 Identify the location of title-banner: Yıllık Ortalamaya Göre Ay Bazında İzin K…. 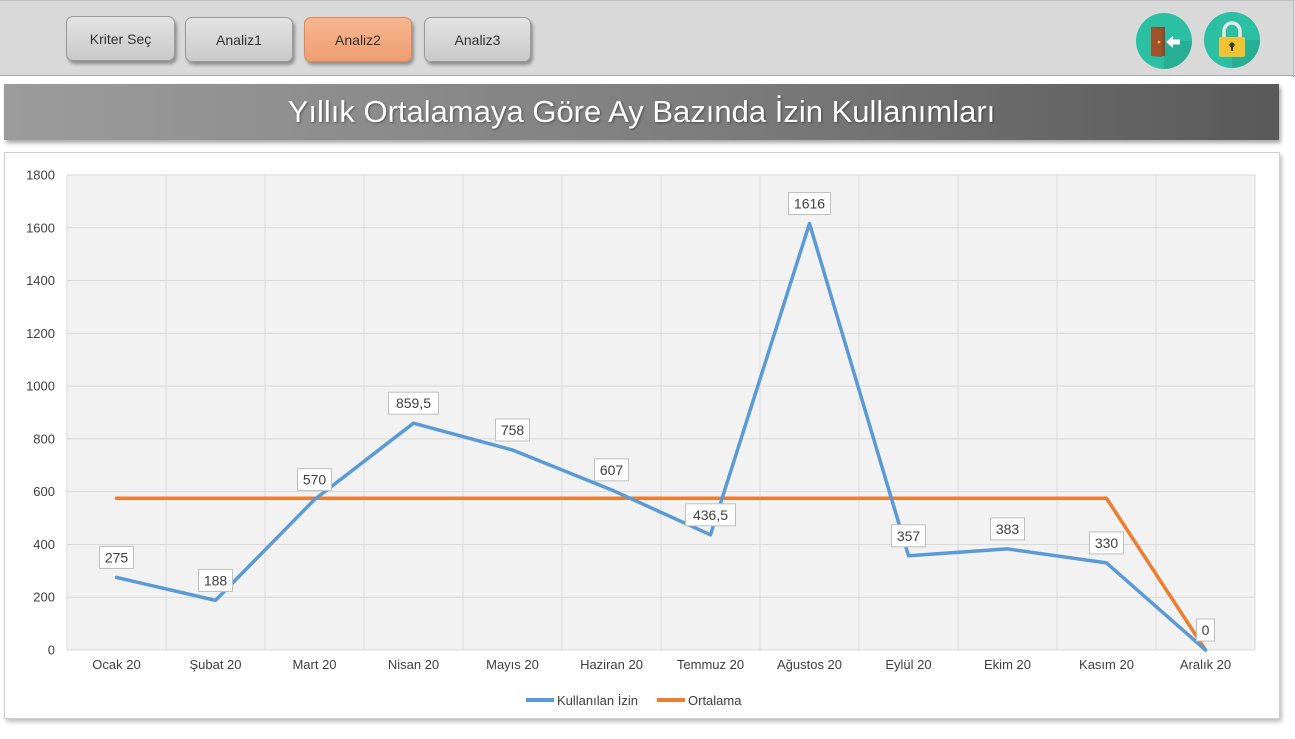
(641, 112).